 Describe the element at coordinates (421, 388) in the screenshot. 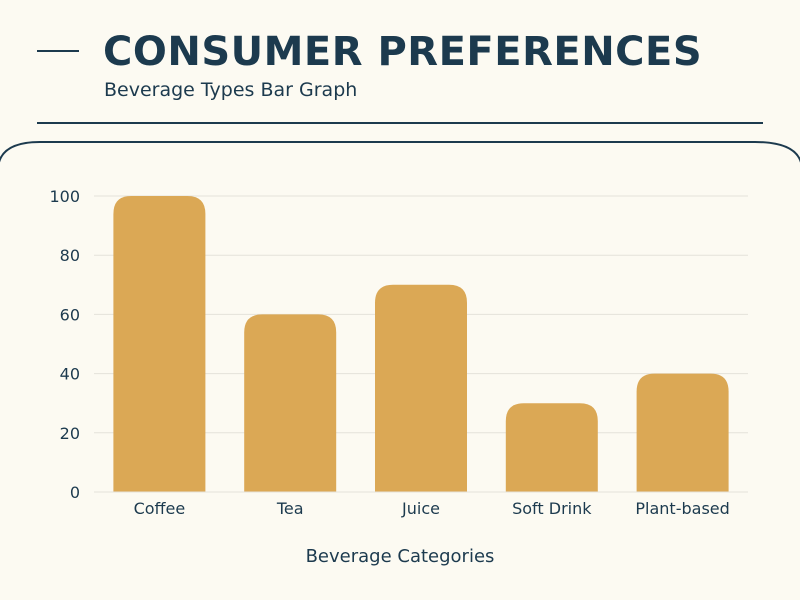

I see `bar-juice` at that location.